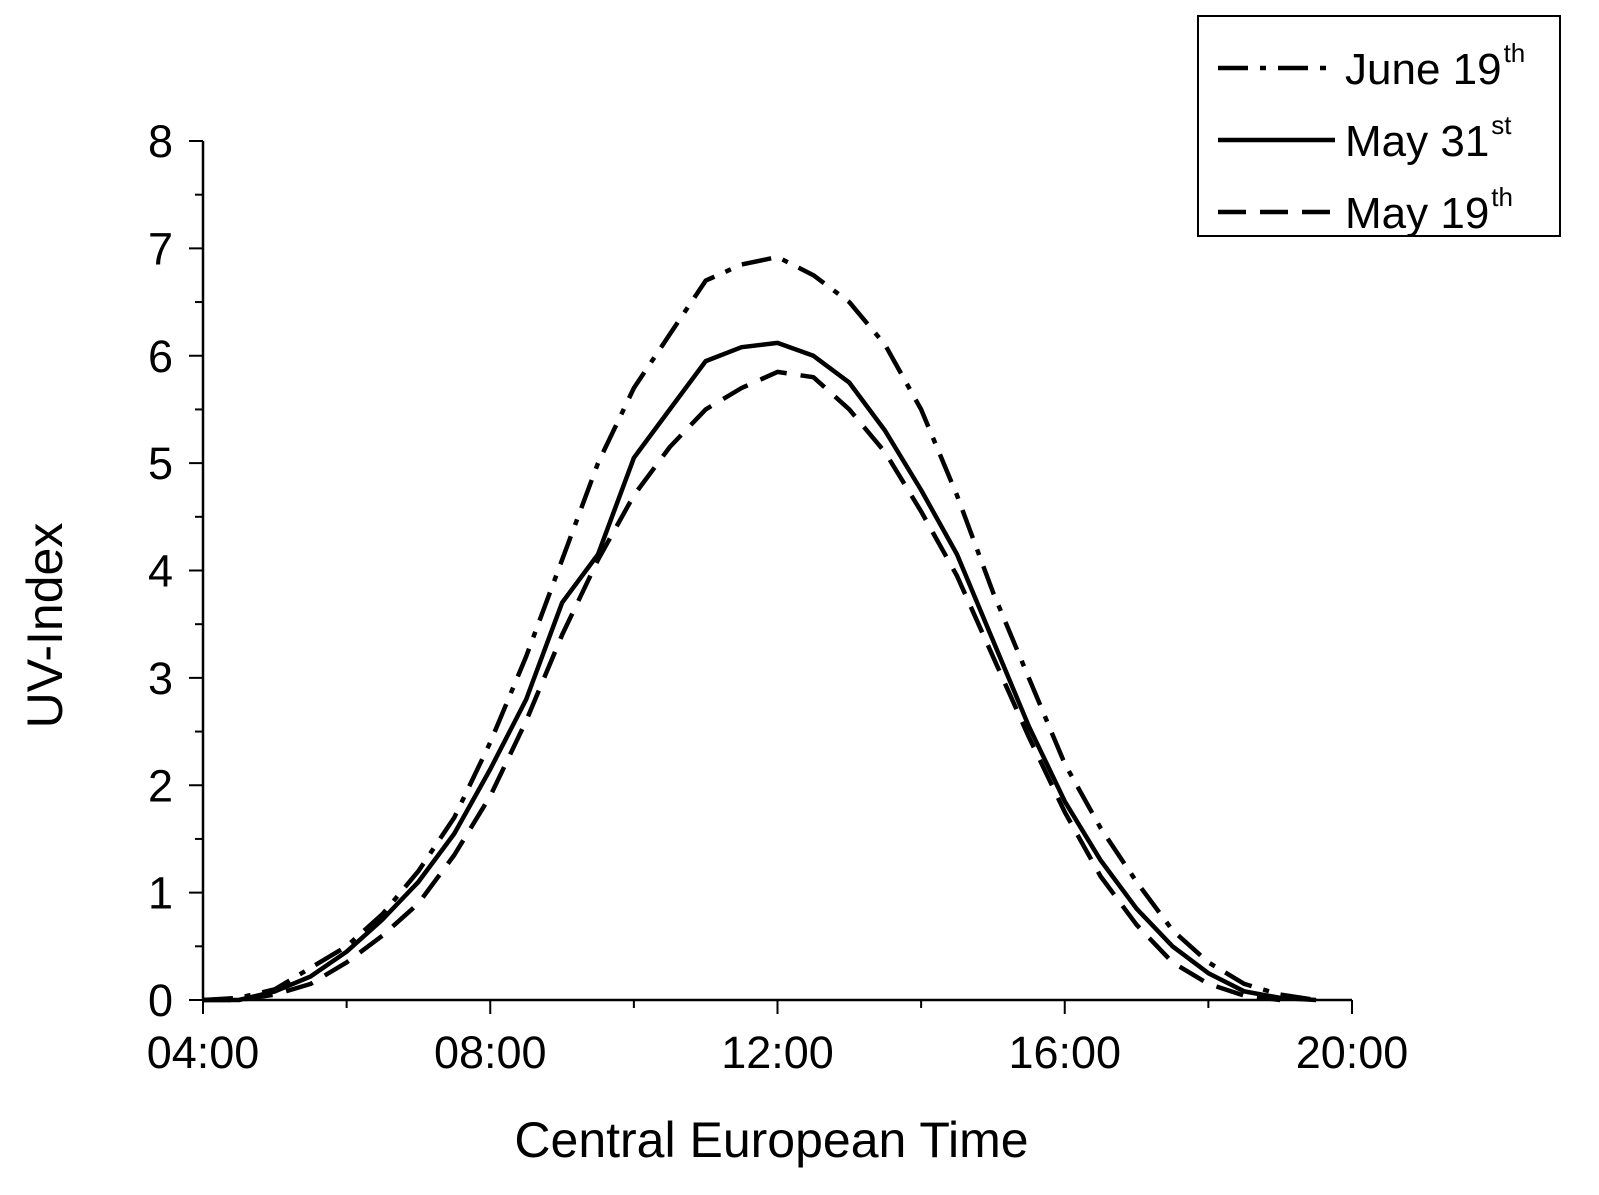 This screenshot has width=1599, height=1195. What do you see at coordinates (160, 785) in the screenshot?
I see `y-tick-label: 2` at bounding box center [160, 785].